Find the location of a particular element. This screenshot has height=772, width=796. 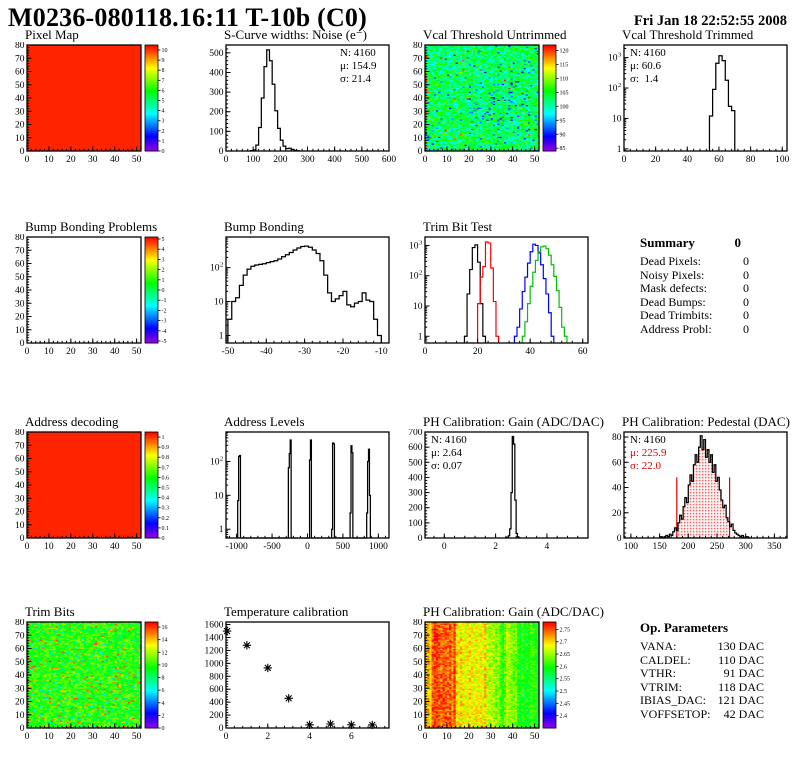

stats-line: μ: 154.9 is located at coordinates (358, 66).